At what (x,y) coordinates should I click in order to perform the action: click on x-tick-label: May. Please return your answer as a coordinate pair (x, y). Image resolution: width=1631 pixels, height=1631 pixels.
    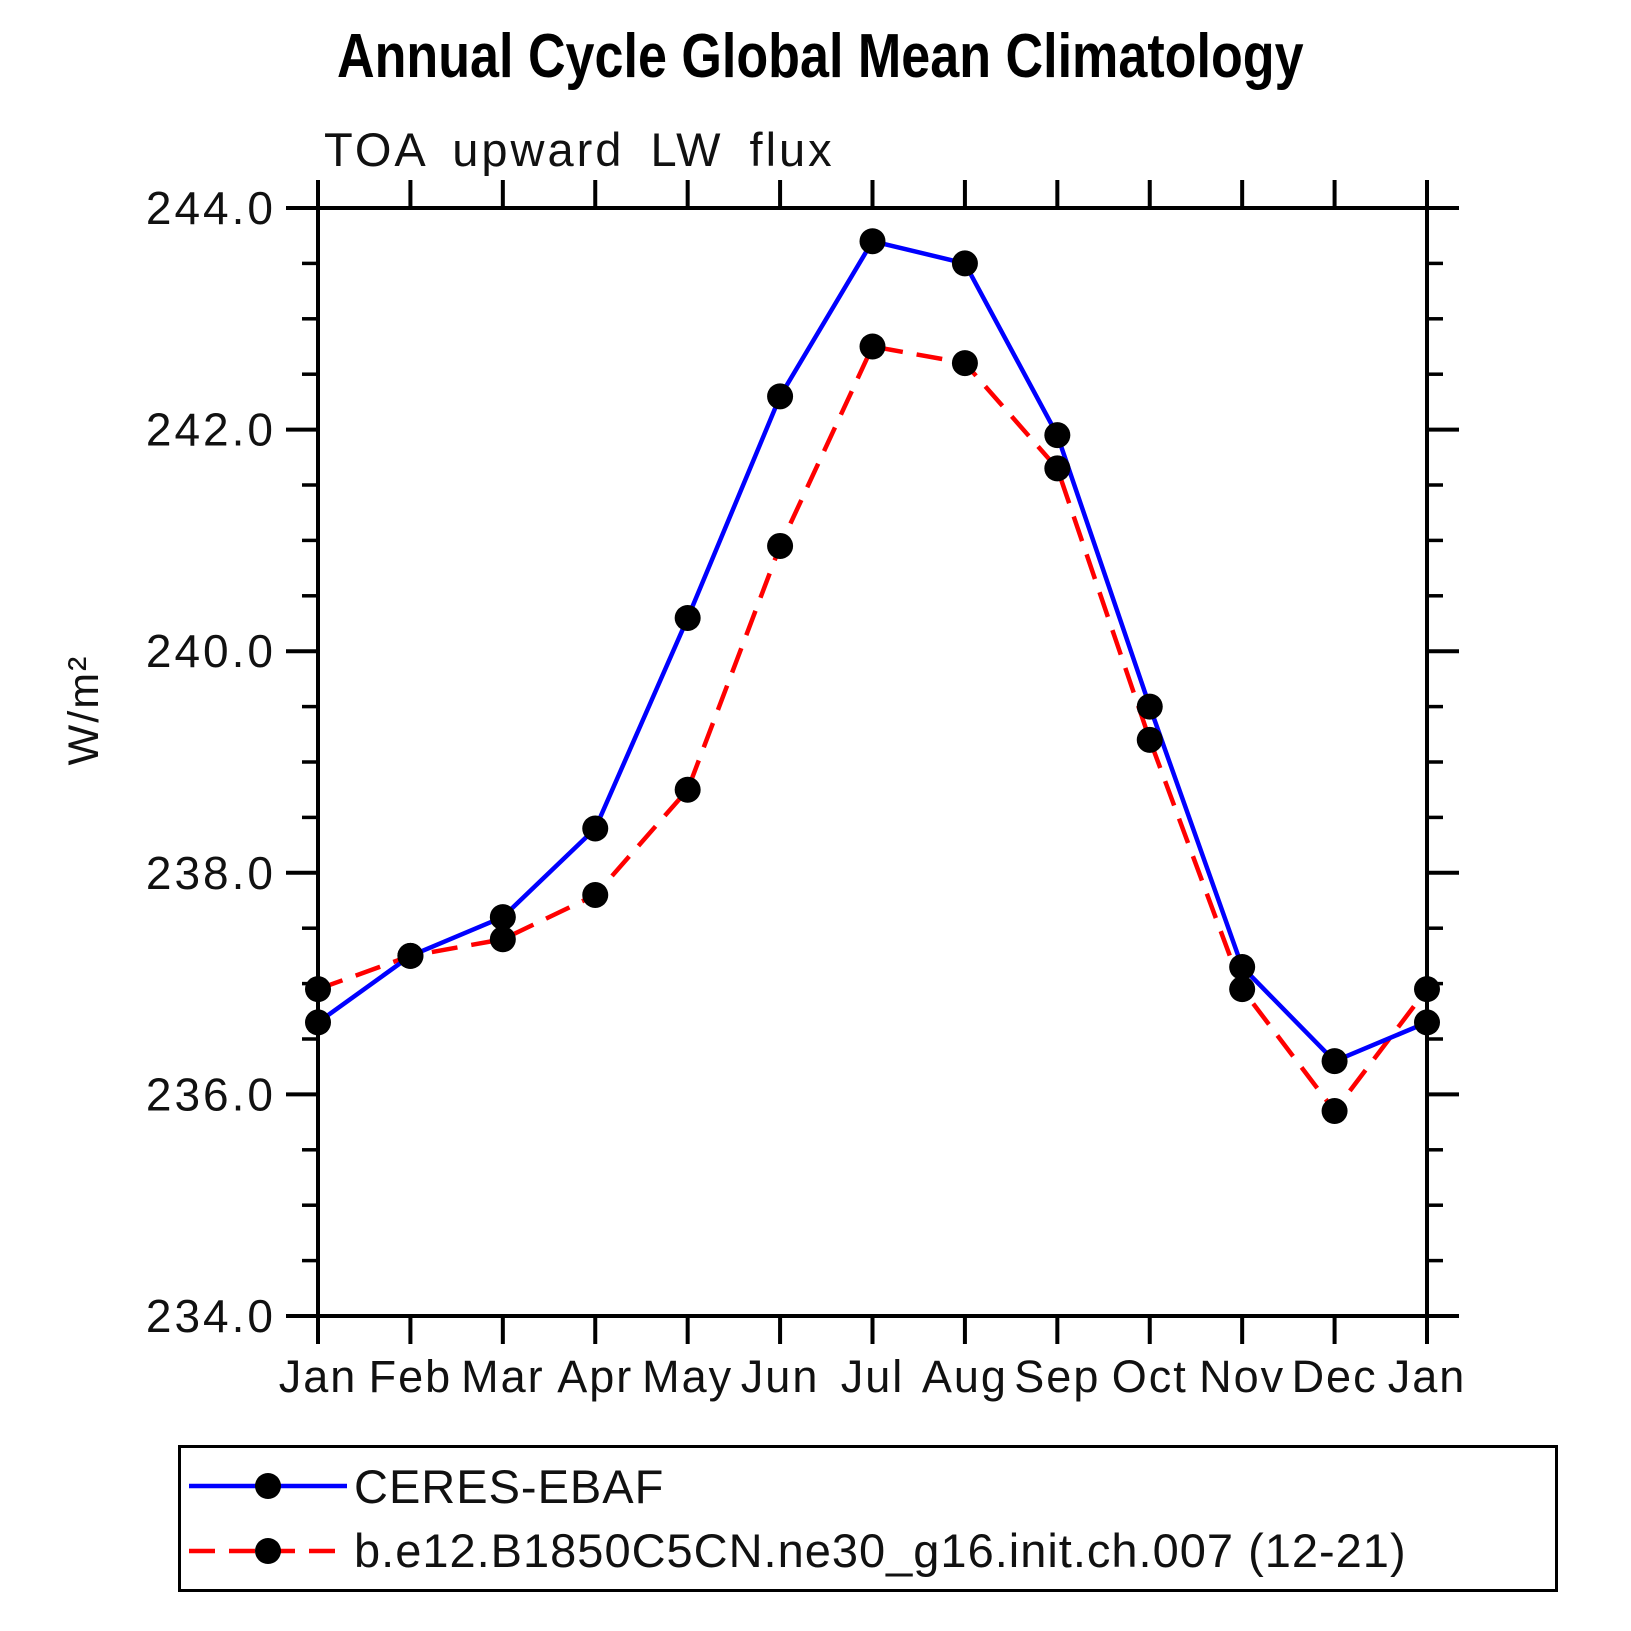
    Looking at the image, I should click on (687, 1376).